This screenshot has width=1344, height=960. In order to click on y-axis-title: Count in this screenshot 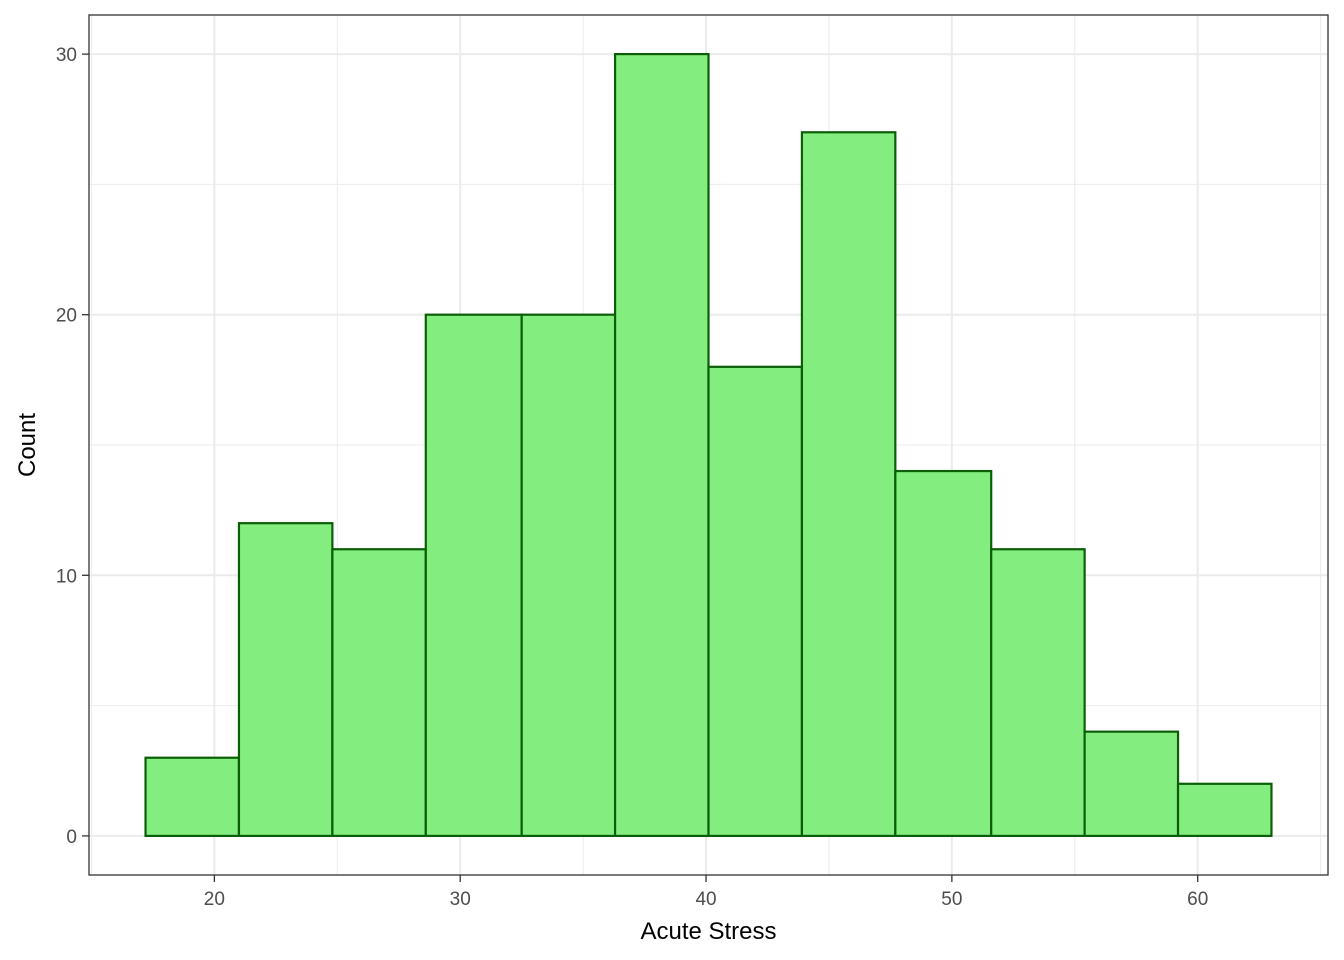, I will do `click(27, 445)`.